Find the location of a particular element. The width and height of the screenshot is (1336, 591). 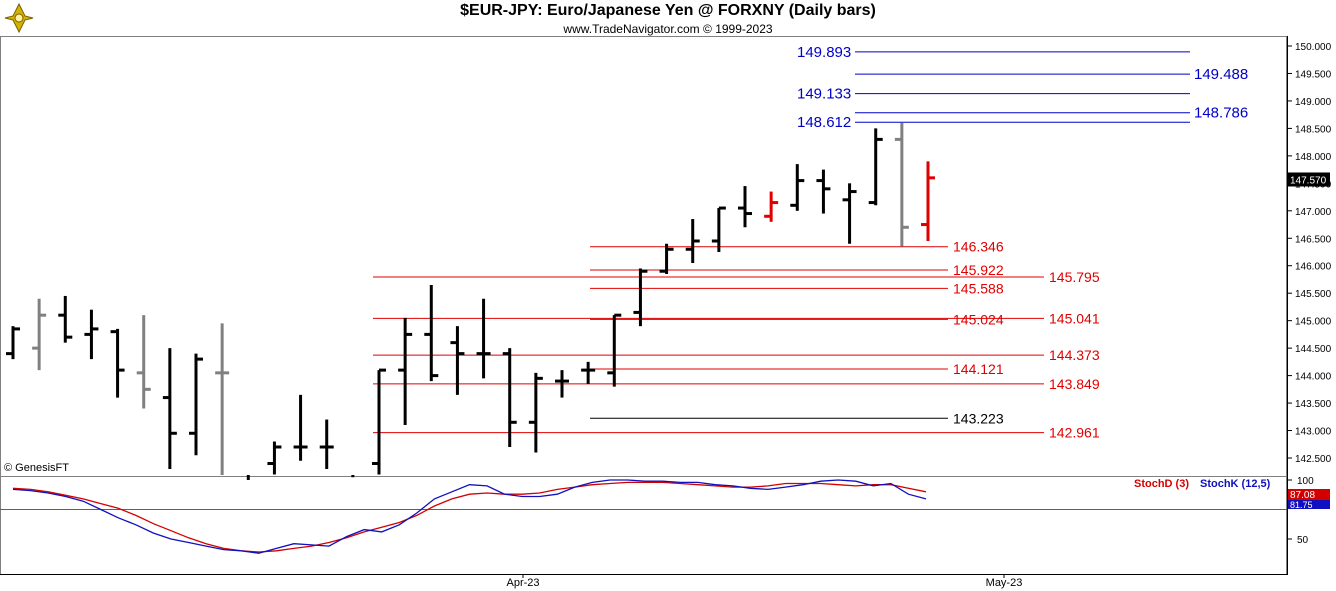

stoch-tick-label: 100 is located at coordinates (1305, 481).